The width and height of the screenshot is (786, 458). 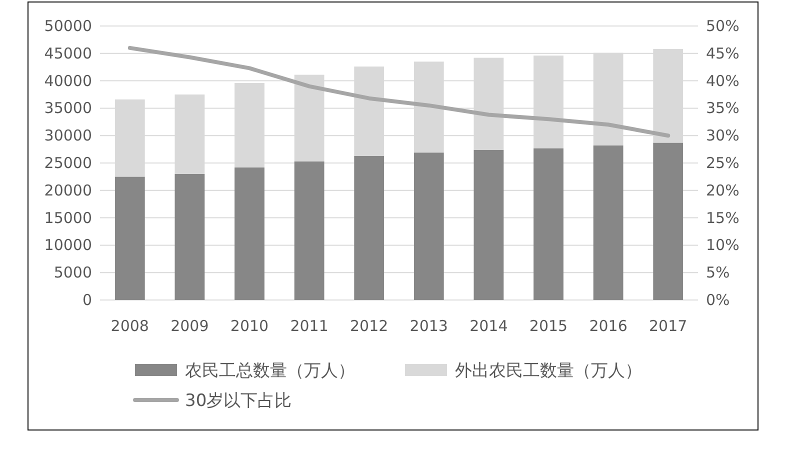 What do you see at coordinates (399, 92) in the screenshot?
I see `line-series` at bounding box center [399, 92].